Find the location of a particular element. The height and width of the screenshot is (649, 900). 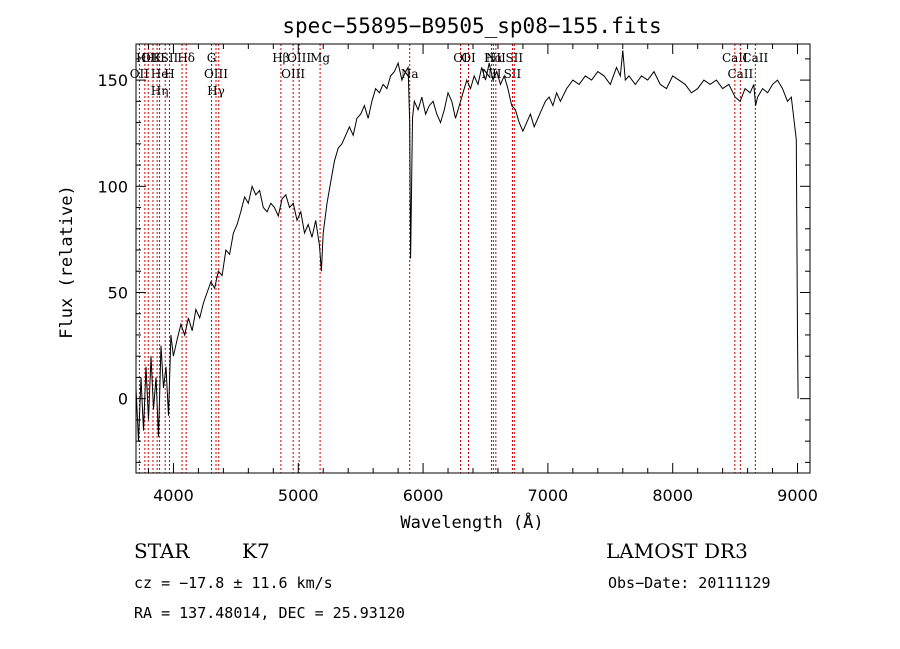

observation-date: Obs−Date: 20111129 is located at coordinates (689, 583).